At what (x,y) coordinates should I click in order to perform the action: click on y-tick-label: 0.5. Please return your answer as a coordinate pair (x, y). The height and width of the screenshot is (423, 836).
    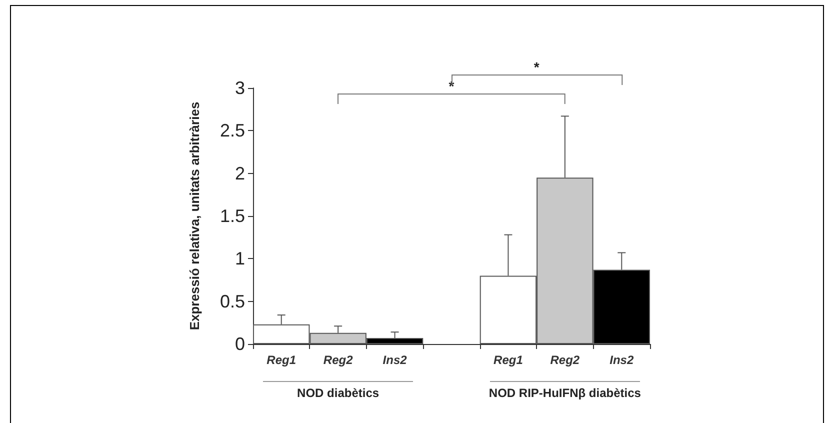
    Looking at the image, I should click on (232, 301).